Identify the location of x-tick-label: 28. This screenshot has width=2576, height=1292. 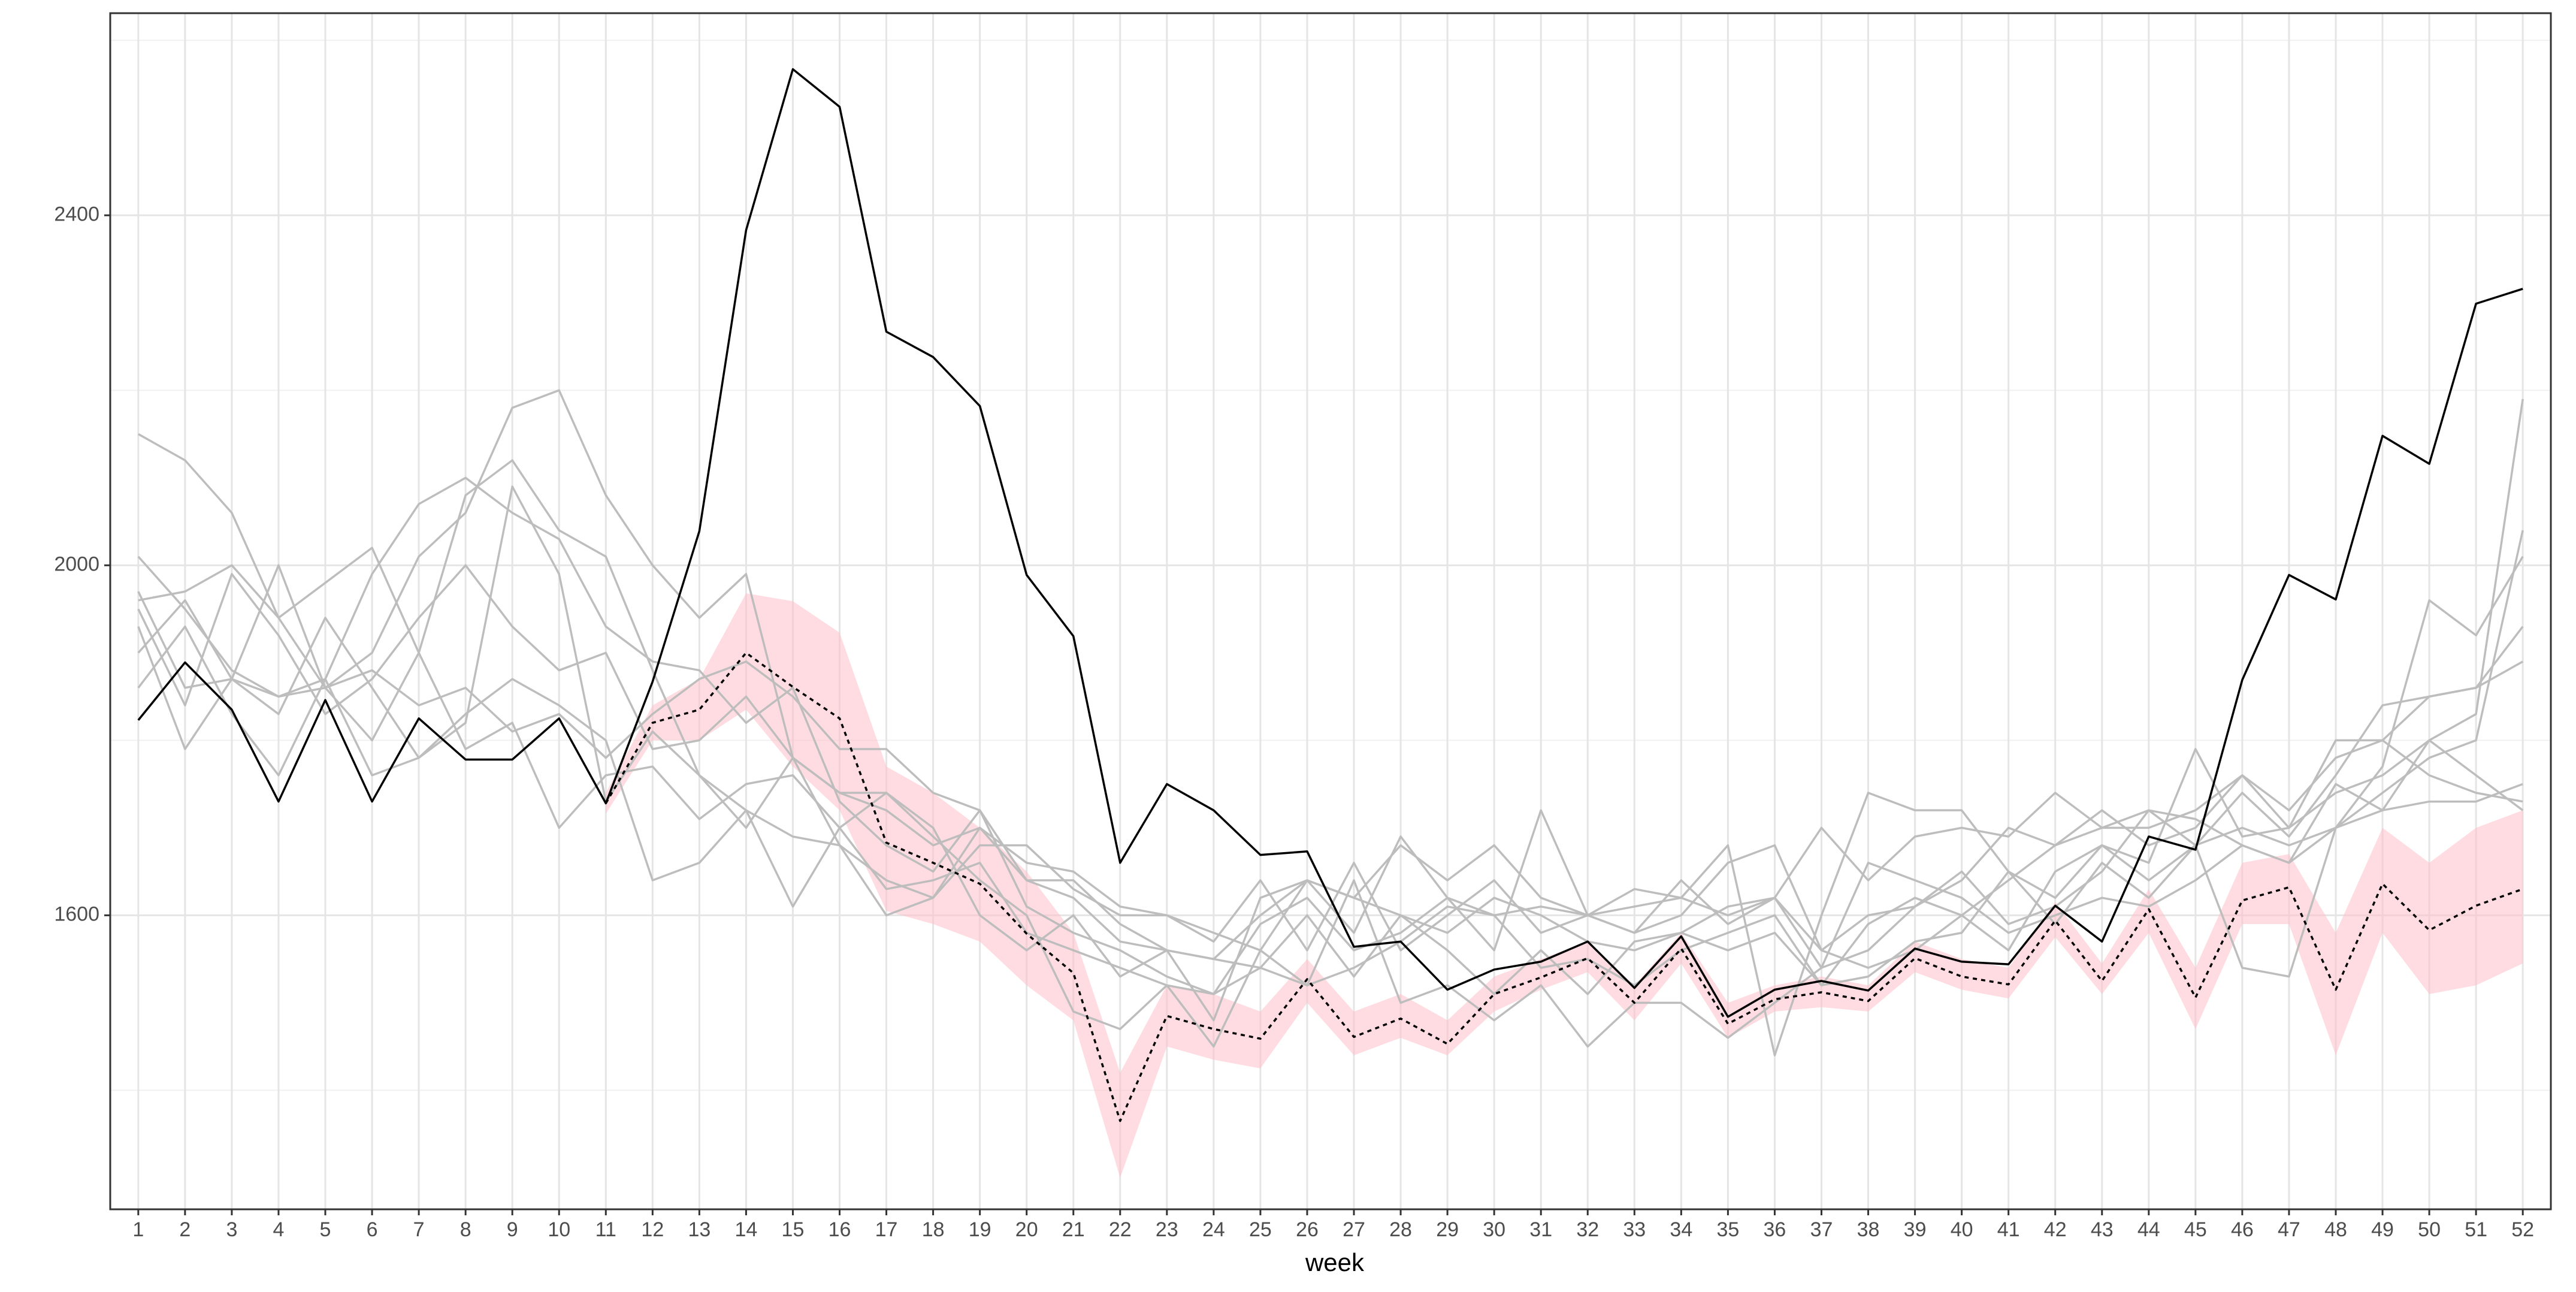
(1400, 1229).